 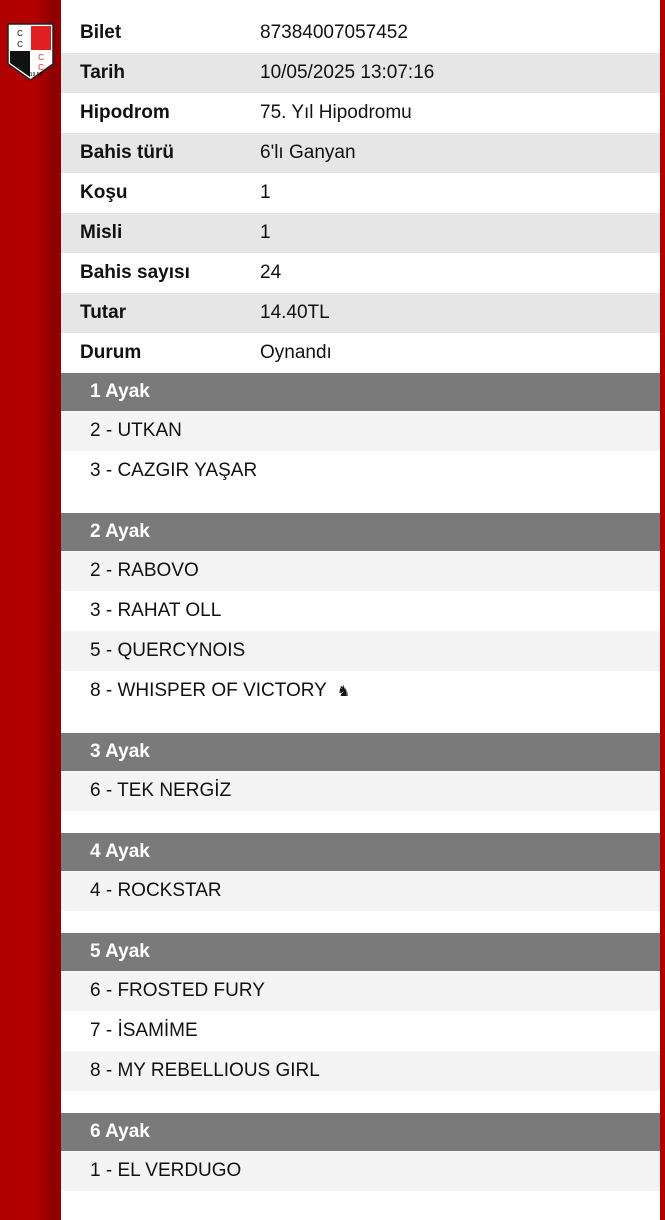 I want to click on leg-header: 6 Ayak, so click(x=360, y=1132).